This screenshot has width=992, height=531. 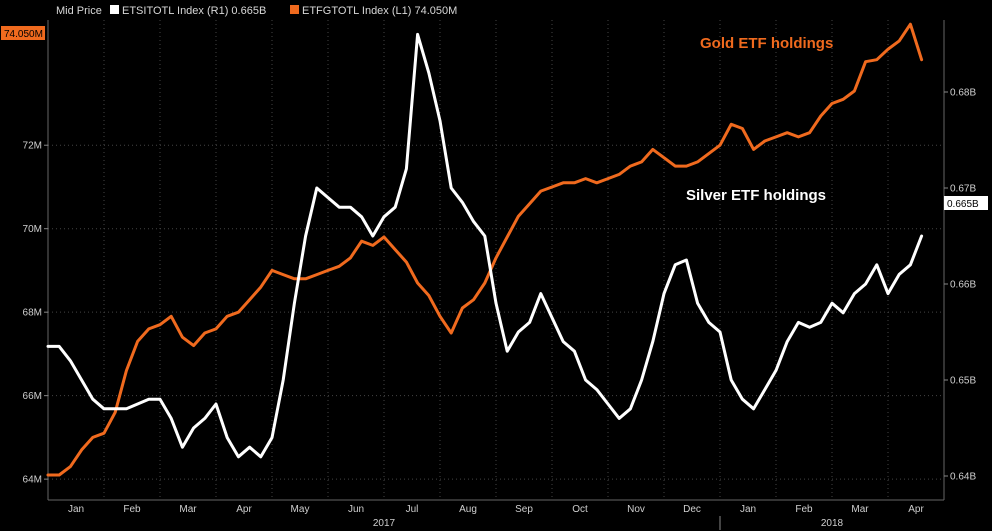 What do you see at coordinates (524, 509) in the screenshot?
I see `month-label: Sep` at bounding box center [524, 509].